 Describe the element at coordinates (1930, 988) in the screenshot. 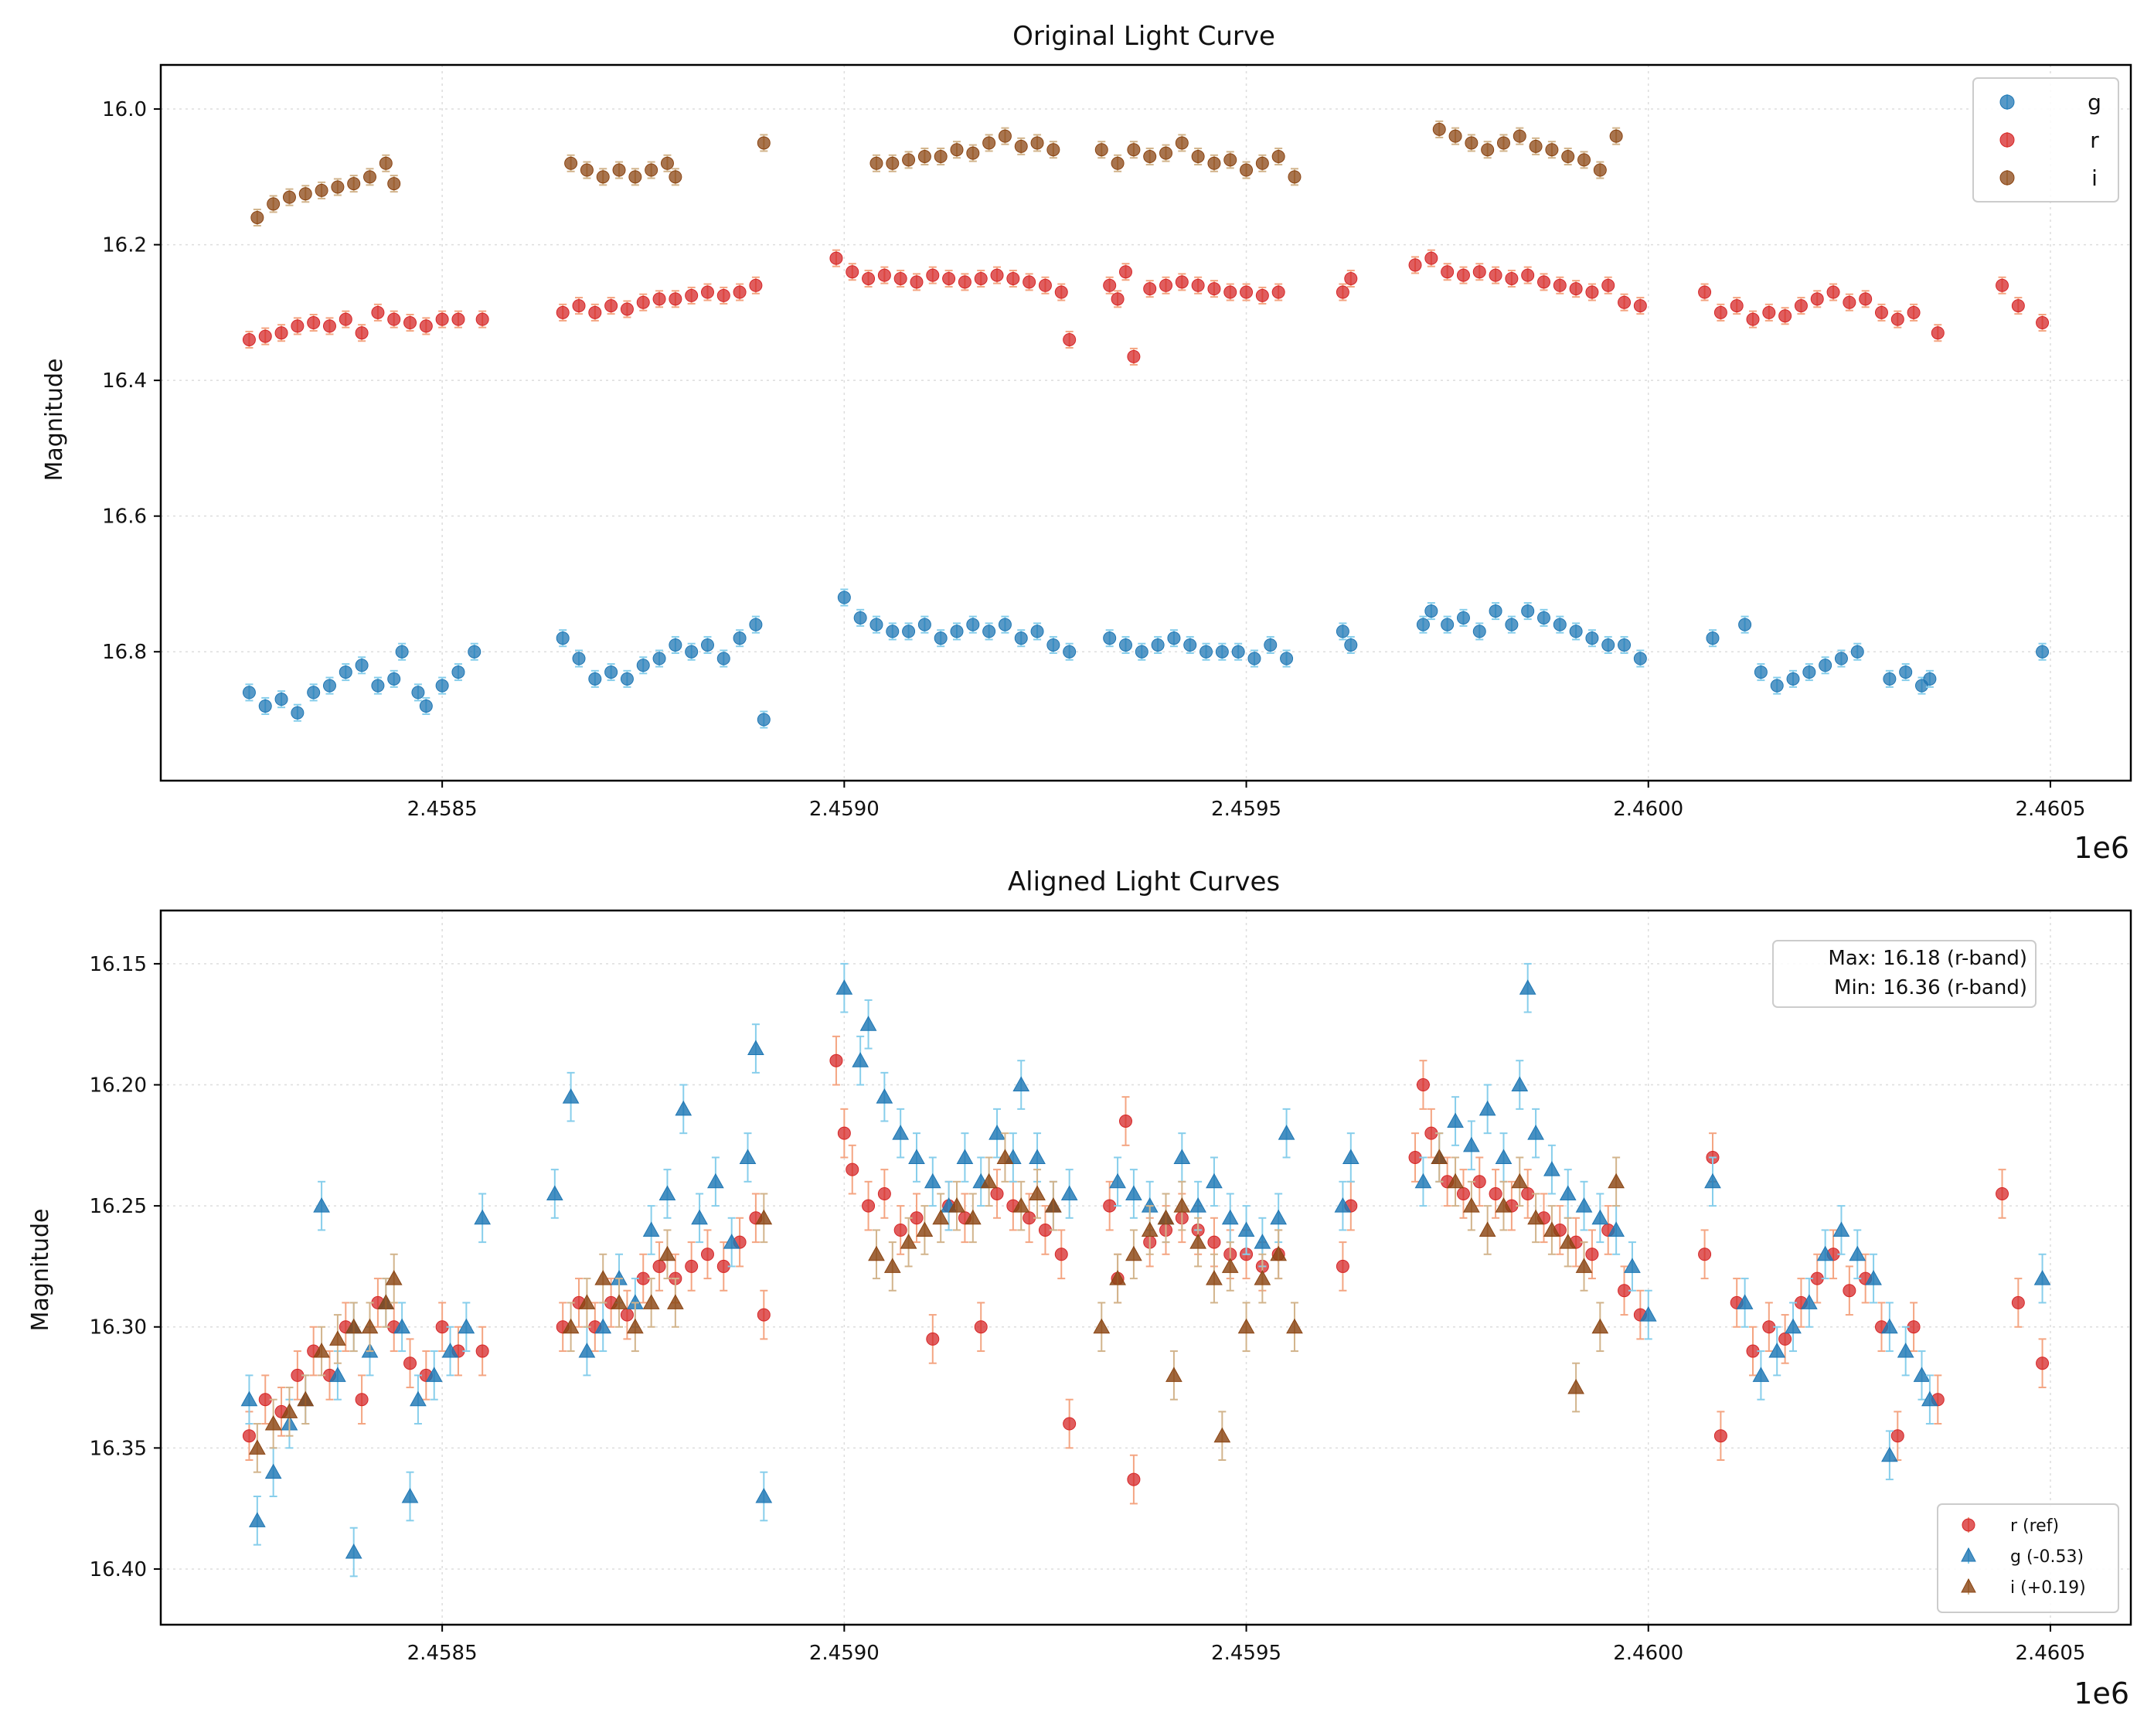

I see `annotation-min: Min: 16.36 (r-band)` at that location.